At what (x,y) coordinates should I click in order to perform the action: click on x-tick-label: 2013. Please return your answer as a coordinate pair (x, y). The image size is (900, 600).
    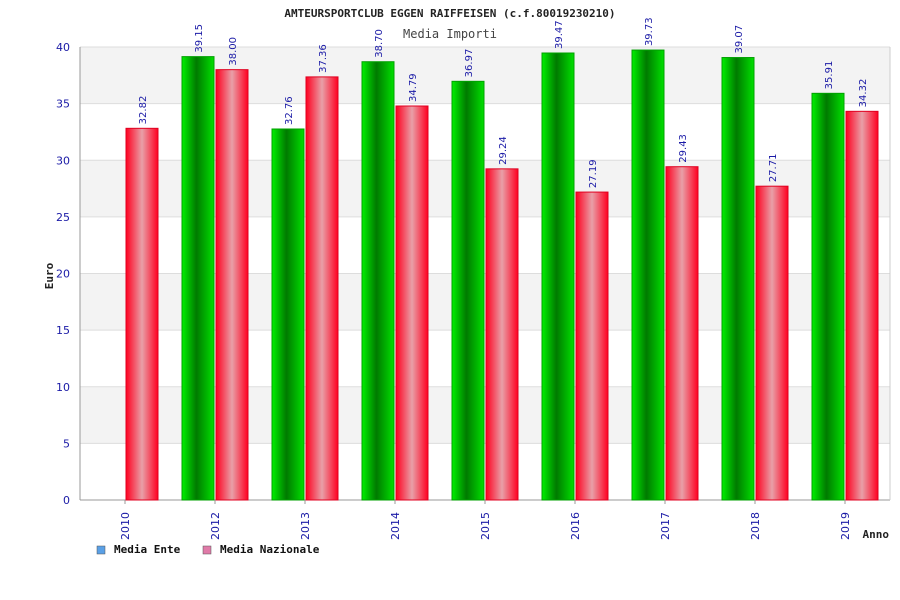
    Looking at the image, I should click on (305, 526).